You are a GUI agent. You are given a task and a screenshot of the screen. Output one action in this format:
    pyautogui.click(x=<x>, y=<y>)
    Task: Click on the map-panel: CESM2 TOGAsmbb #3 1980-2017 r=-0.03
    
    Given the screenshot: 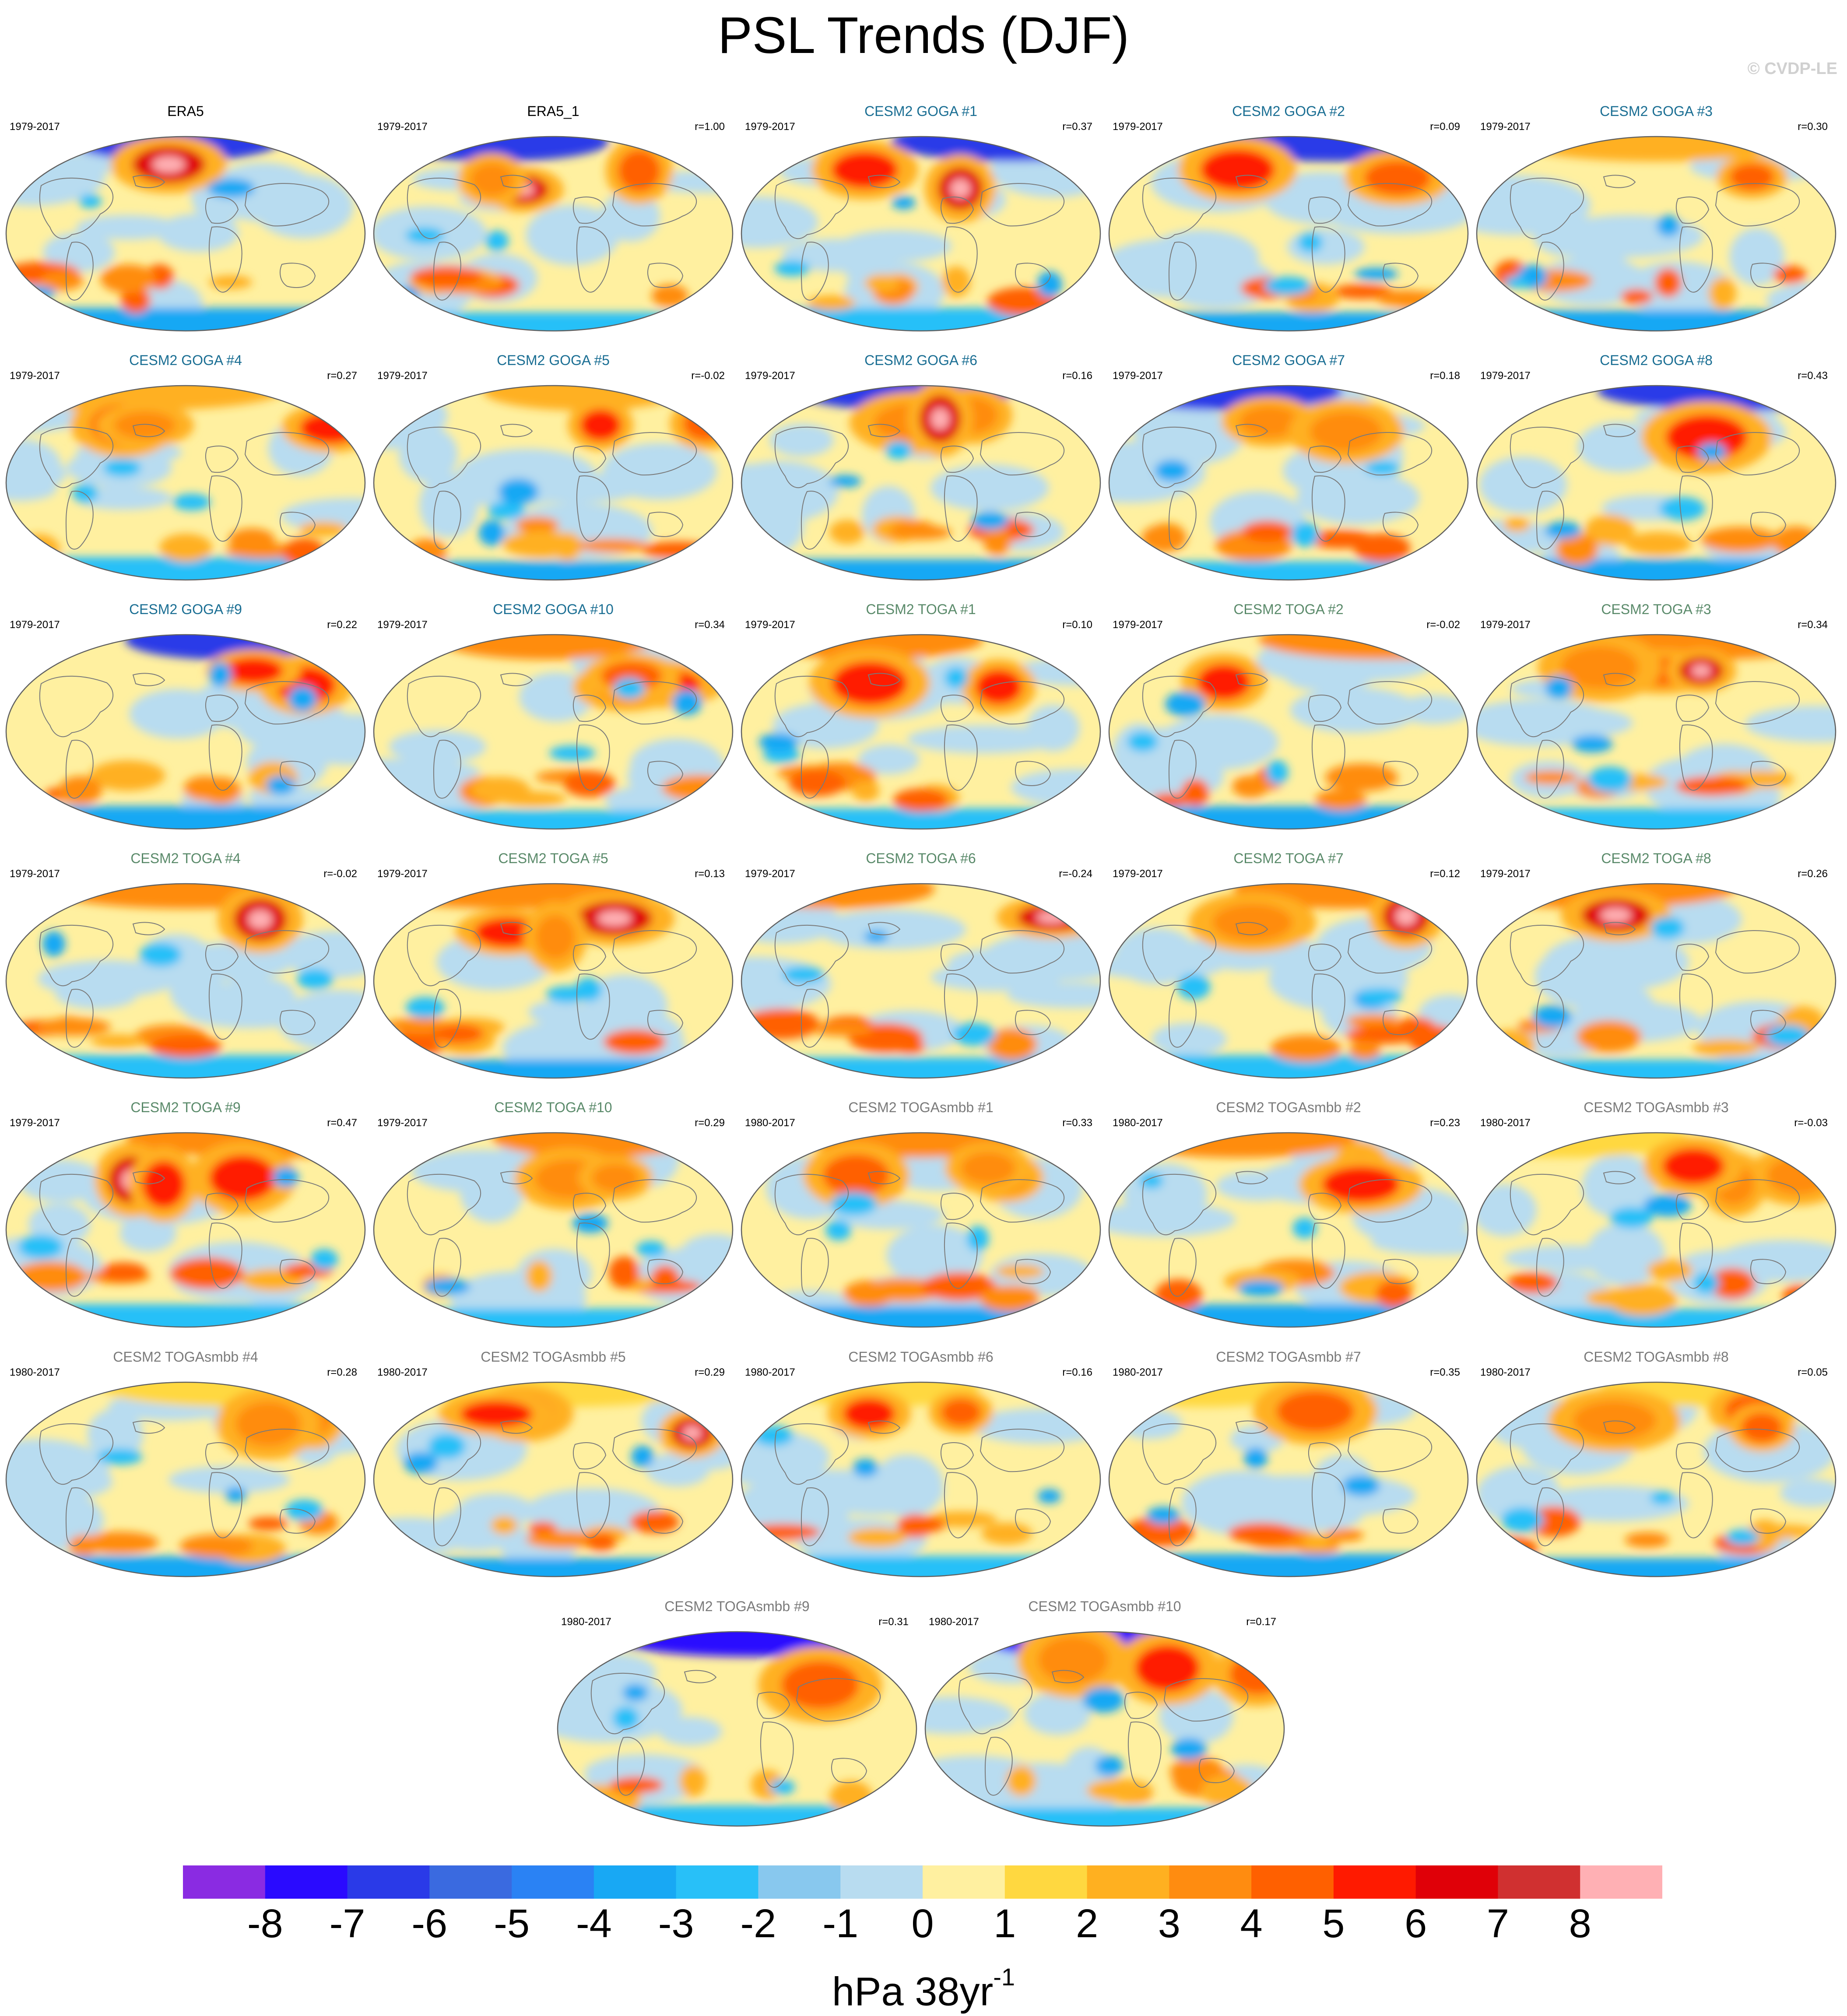 What is the action you would take?
    pyautogui.click(x=1656, y=1215)
    